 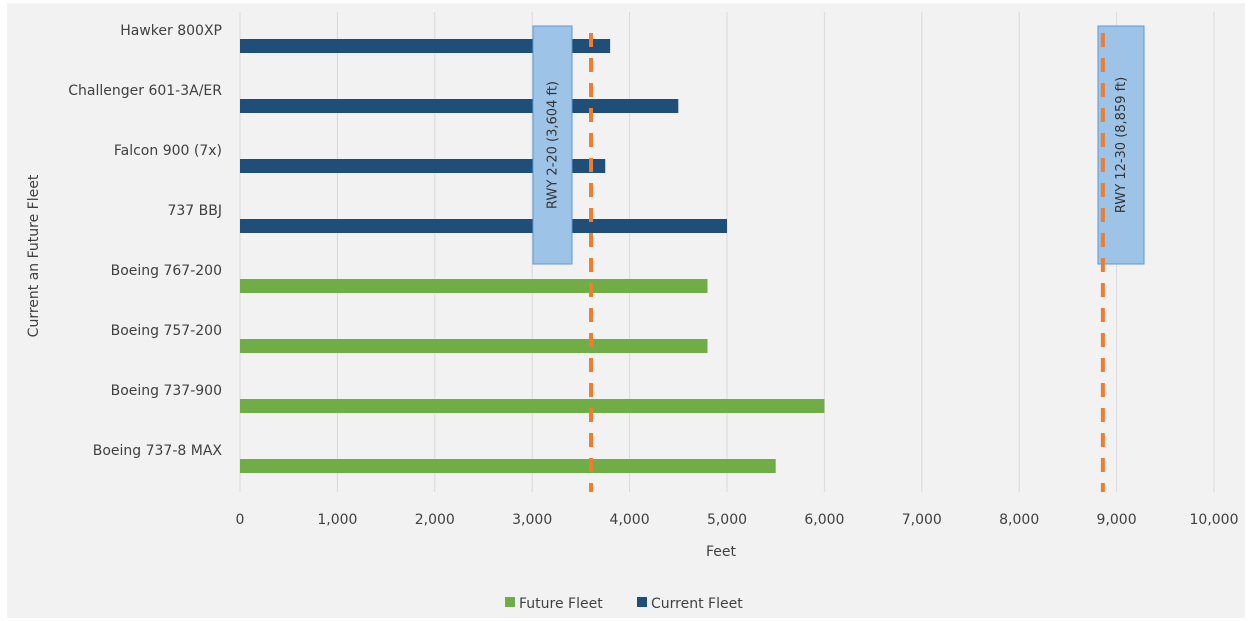 What do you see at coordinates (721, 552) in the screenshot?
I see `x-axis-title: Feet` at bounding box center [721, 552].